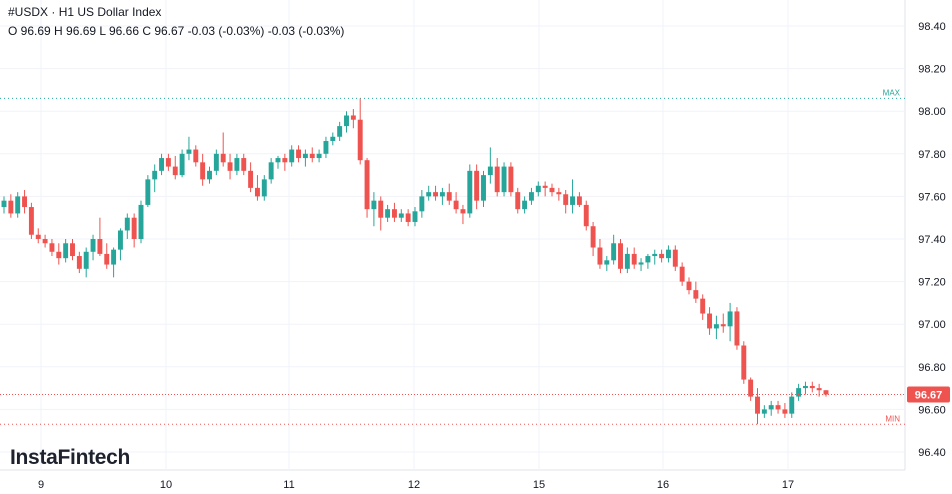 The width and height of the screenshot is (952, 494). What do you see at coordinates (663, 485) in the screenshot?
I see `time-tick-label: 16` at bounding box center [663, 485].